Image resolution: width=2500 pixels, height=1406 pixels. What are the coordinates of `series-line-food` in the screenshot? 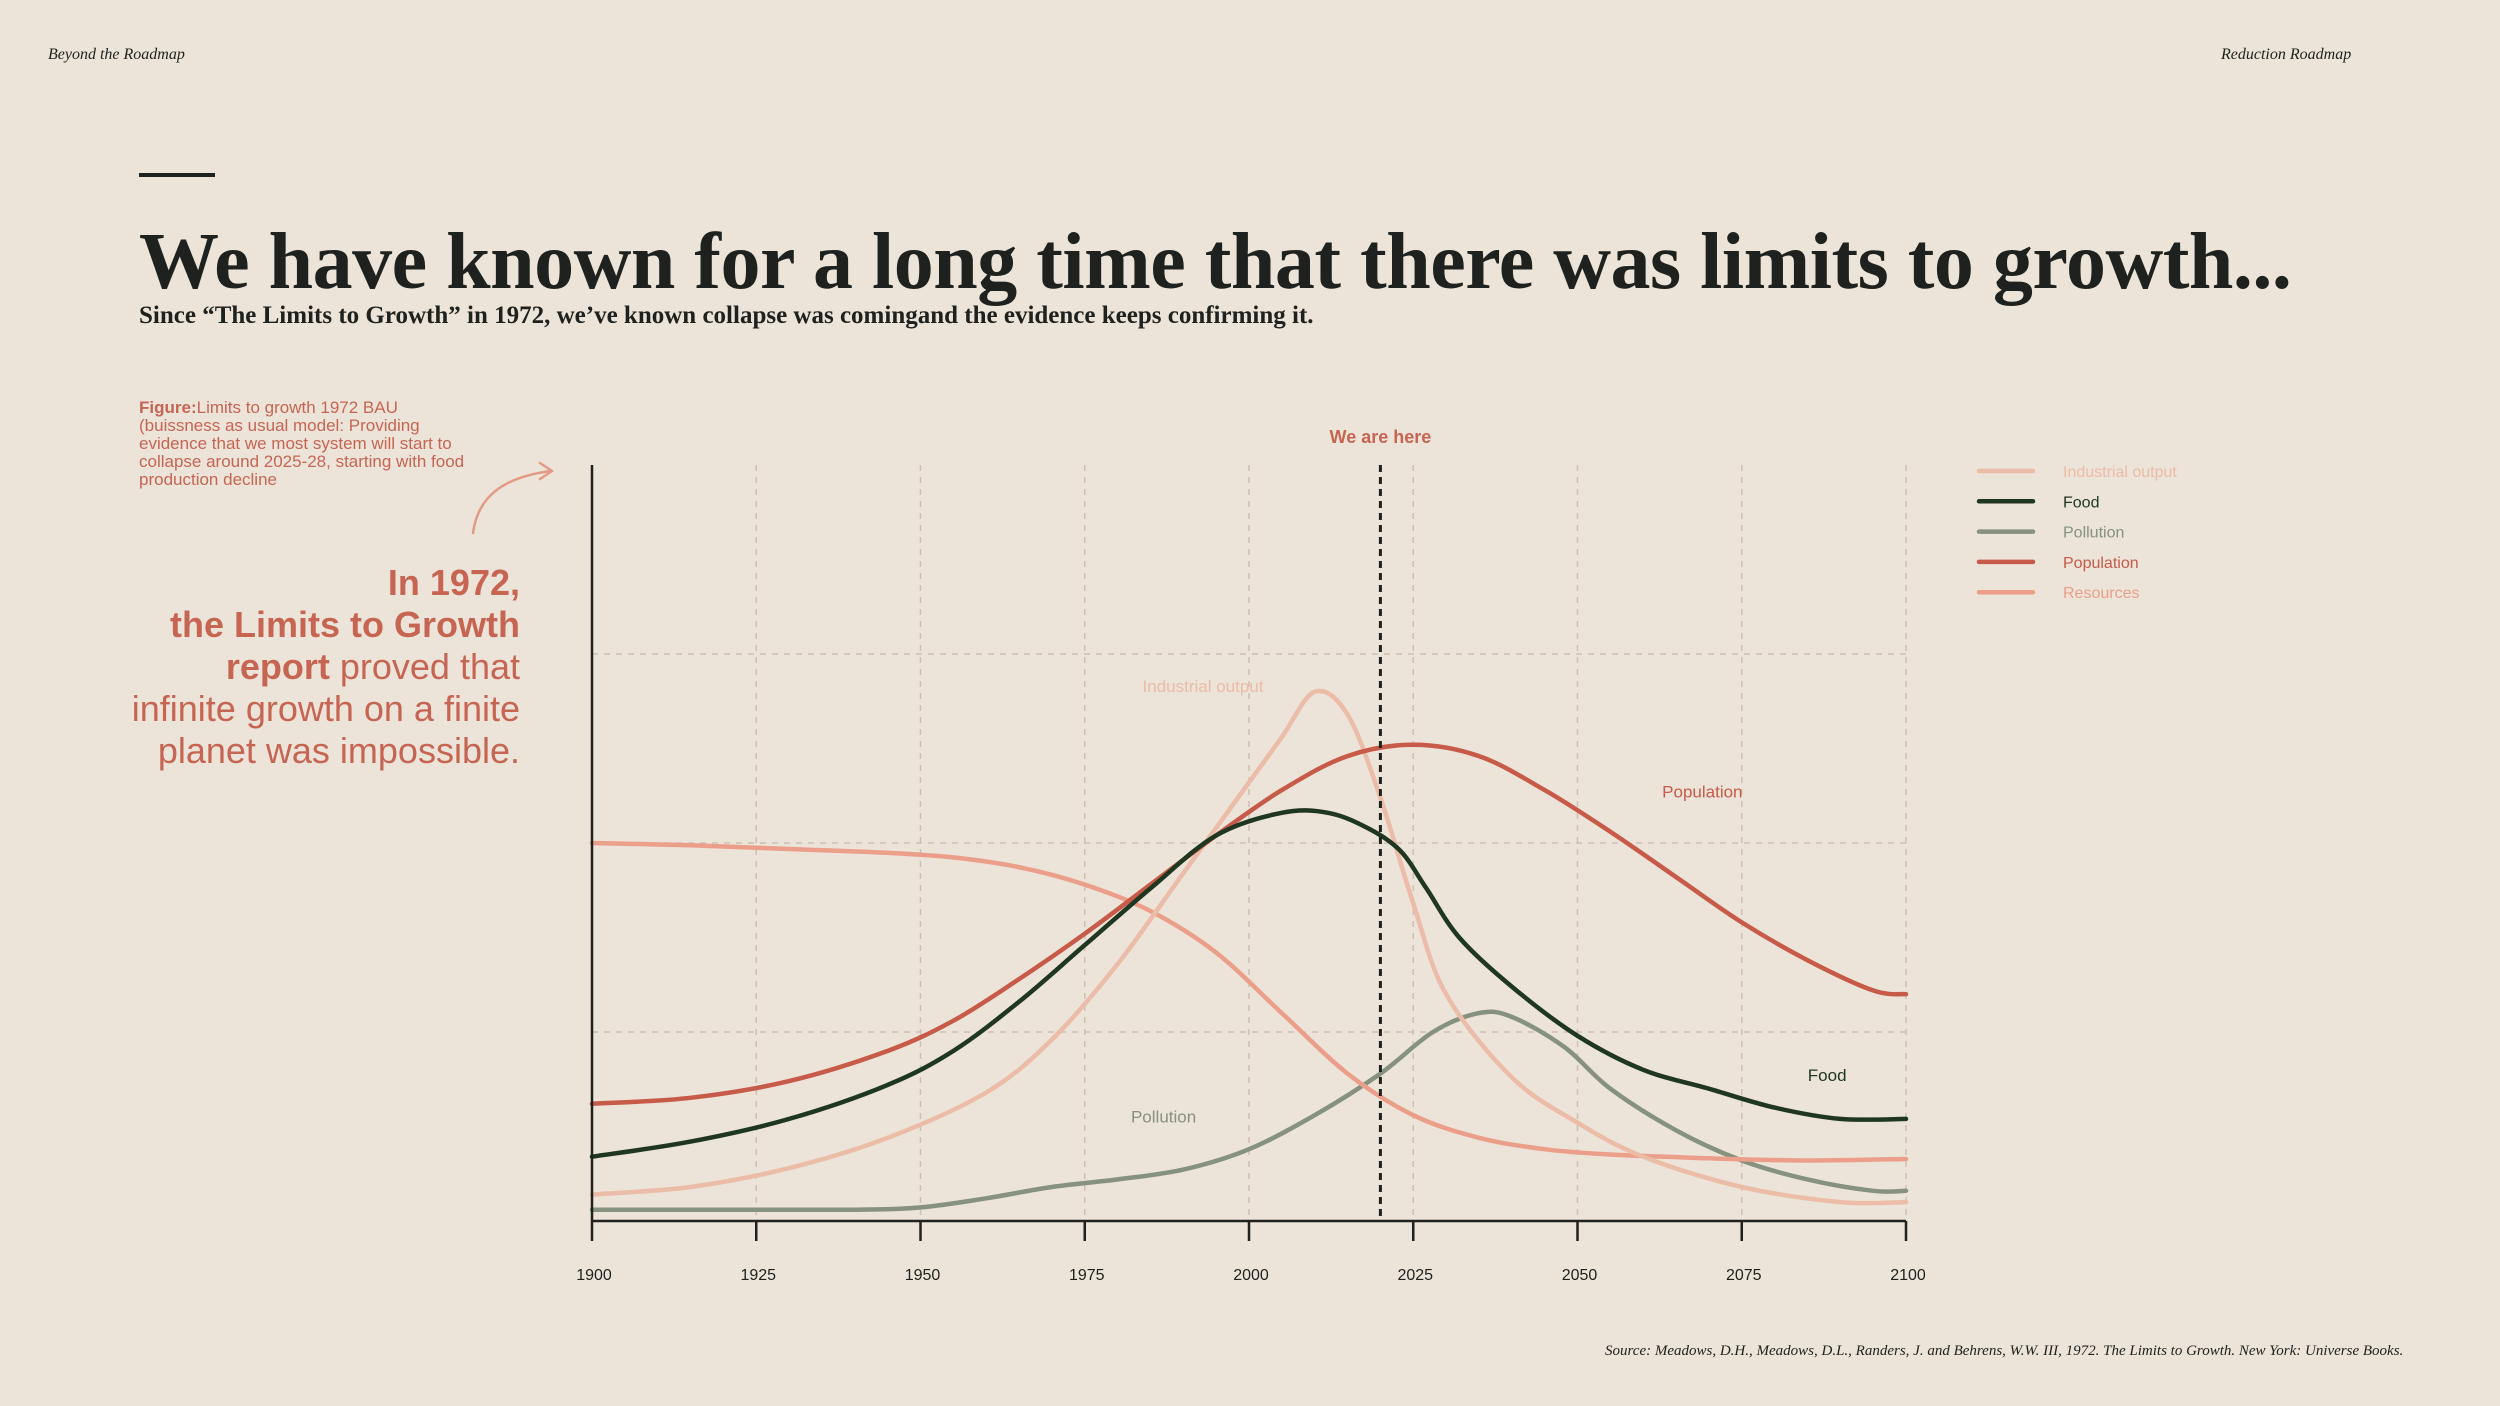 It's located at (1249, 983).